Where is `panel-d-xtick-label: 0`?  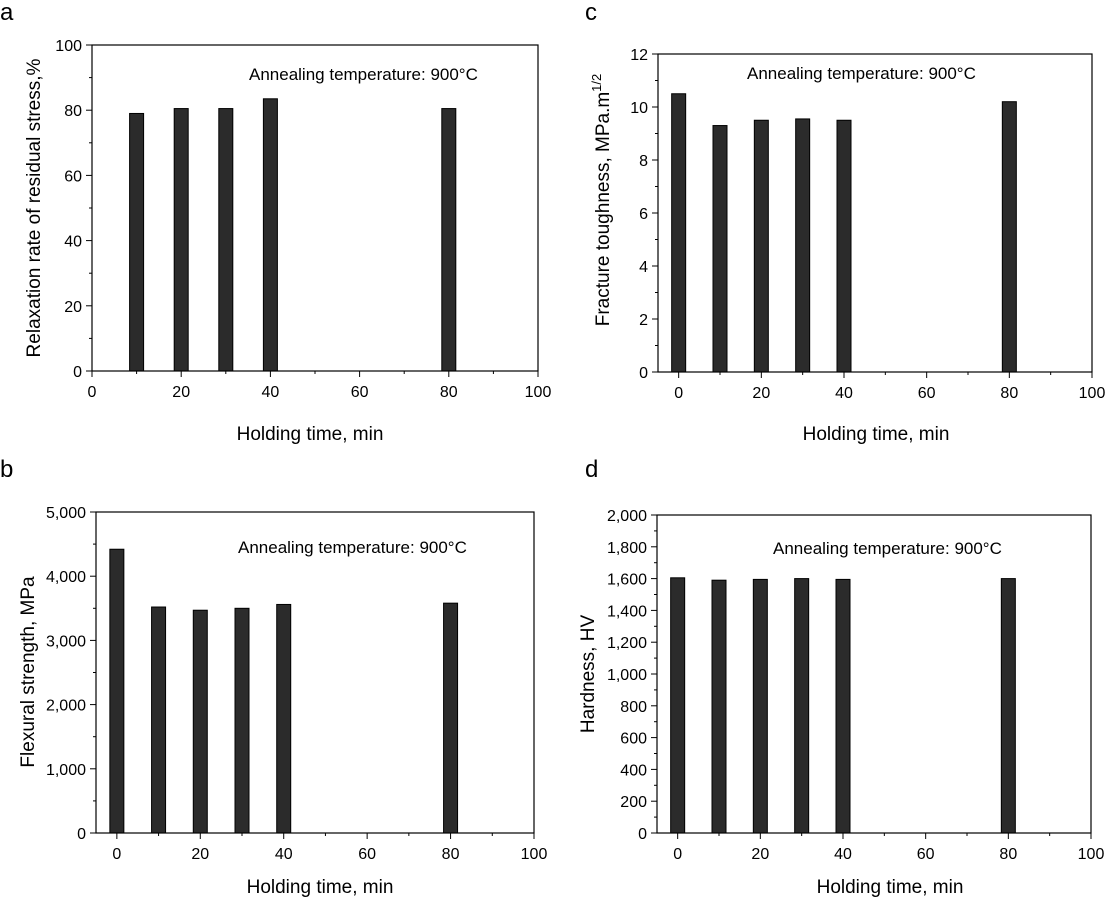
panel-d-xtick-label: 0 is located at coordinates (677, 854).